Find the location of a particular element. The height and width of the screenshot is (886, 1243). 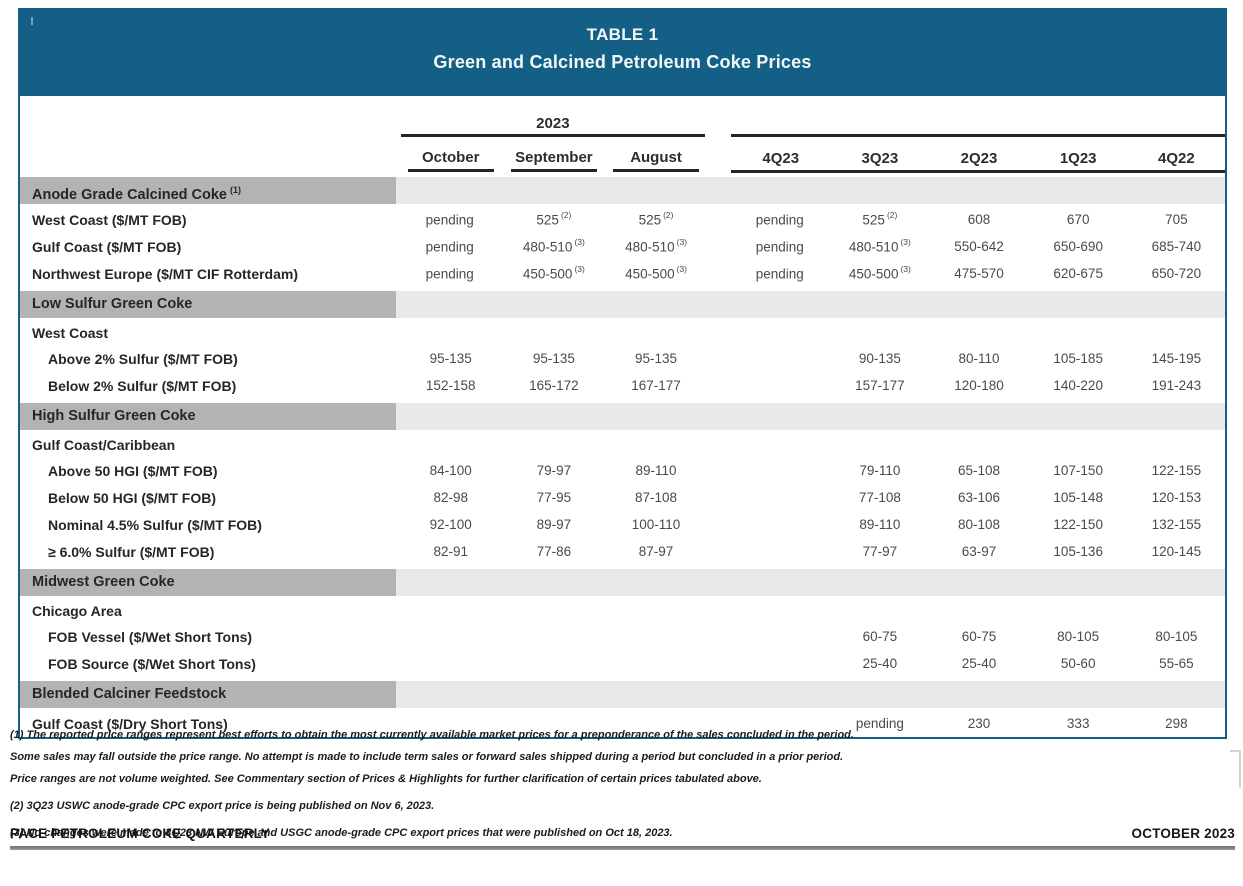

cell-value: 120-145 is located at coordinates (1176, 551).